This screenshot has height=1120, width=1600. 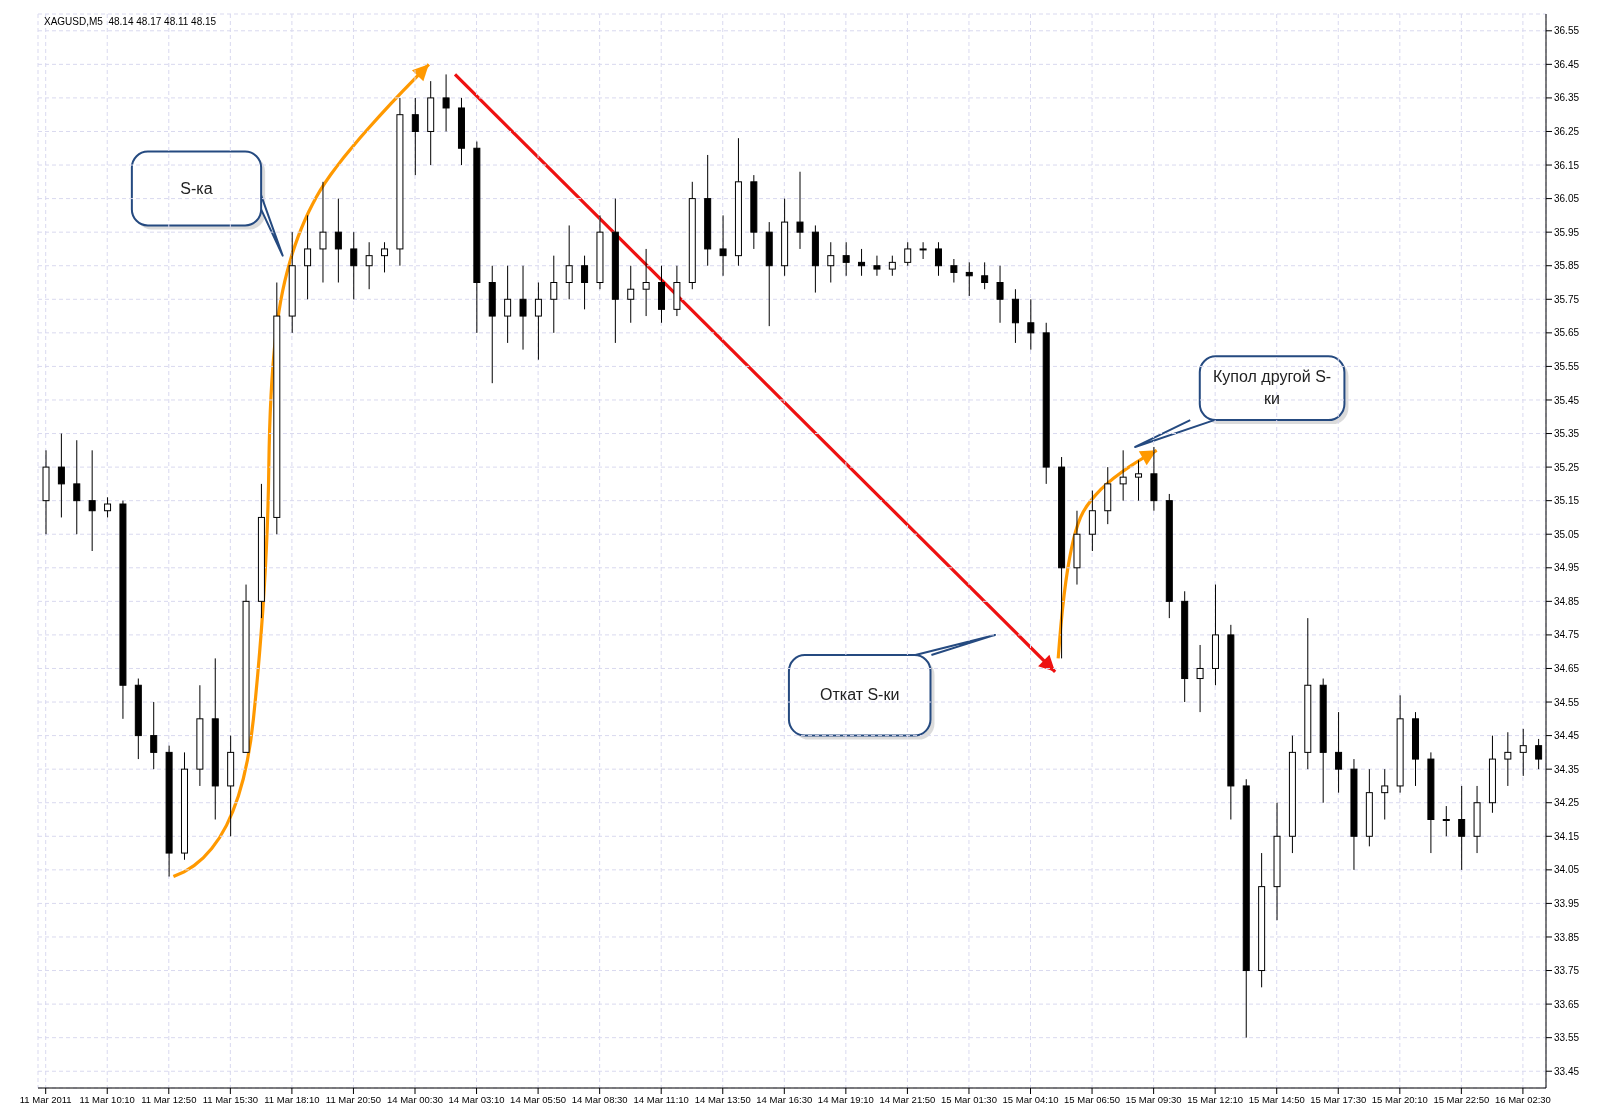 What do you see at coordinates (1567, 702) in the screenshot?
I see `y-tick-label: 34.55` at bounding box center [1567, 702].